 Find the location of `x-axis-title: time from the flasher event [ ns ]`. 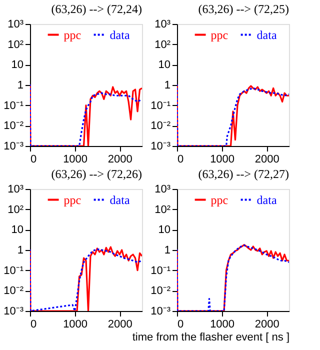

x-axis-title: time from the flasher event [ ns ] is located at coordinates (211, 338).